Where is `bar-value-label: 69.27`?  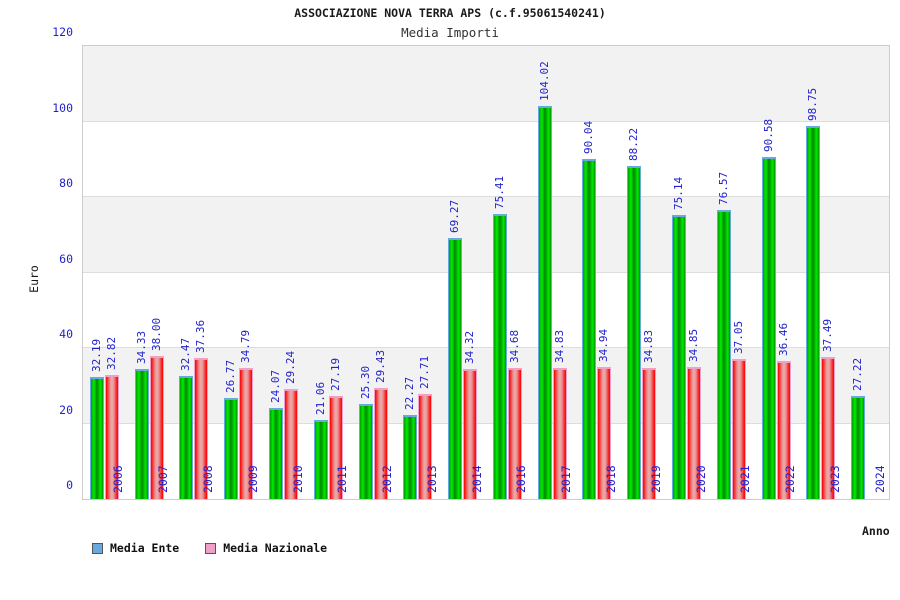 bar-value-label: 69.27 is located at coordinates (455, 216).